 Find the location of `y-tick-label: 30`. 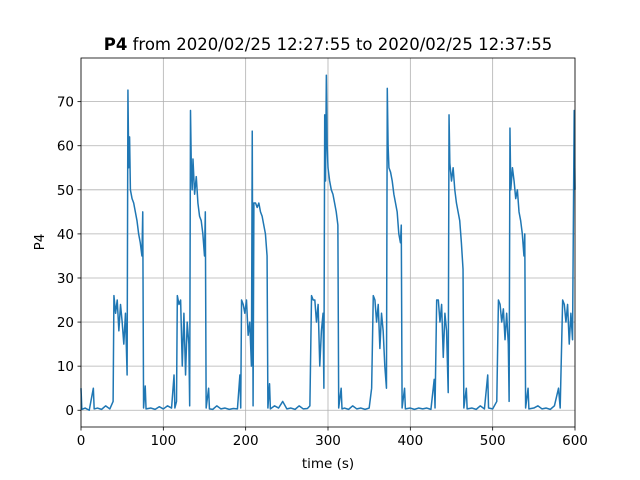

y-tick-label: 30 is located at coordinates (65, 279).